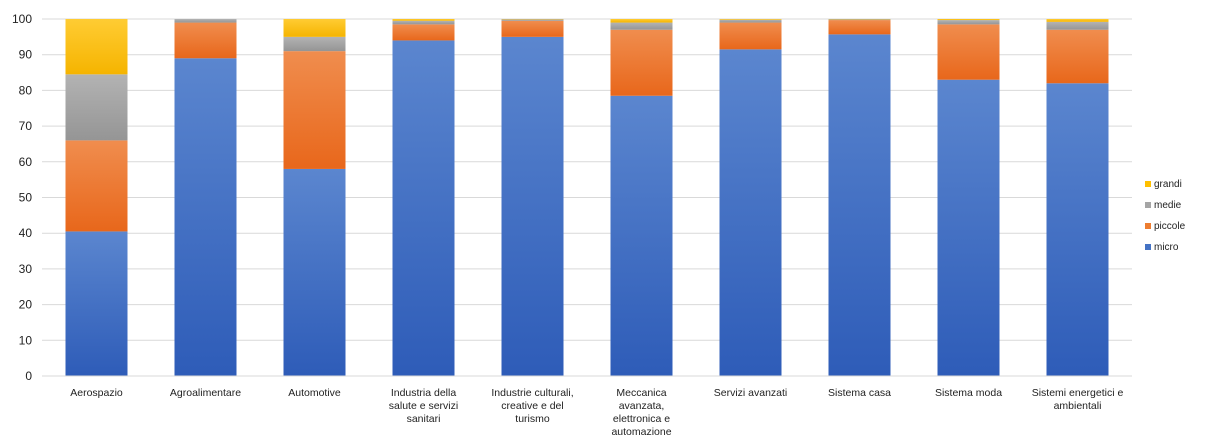 The width and height of the screenshot is (1208, 446). I want to click on y-tick-label: 30, so click(26, 269).